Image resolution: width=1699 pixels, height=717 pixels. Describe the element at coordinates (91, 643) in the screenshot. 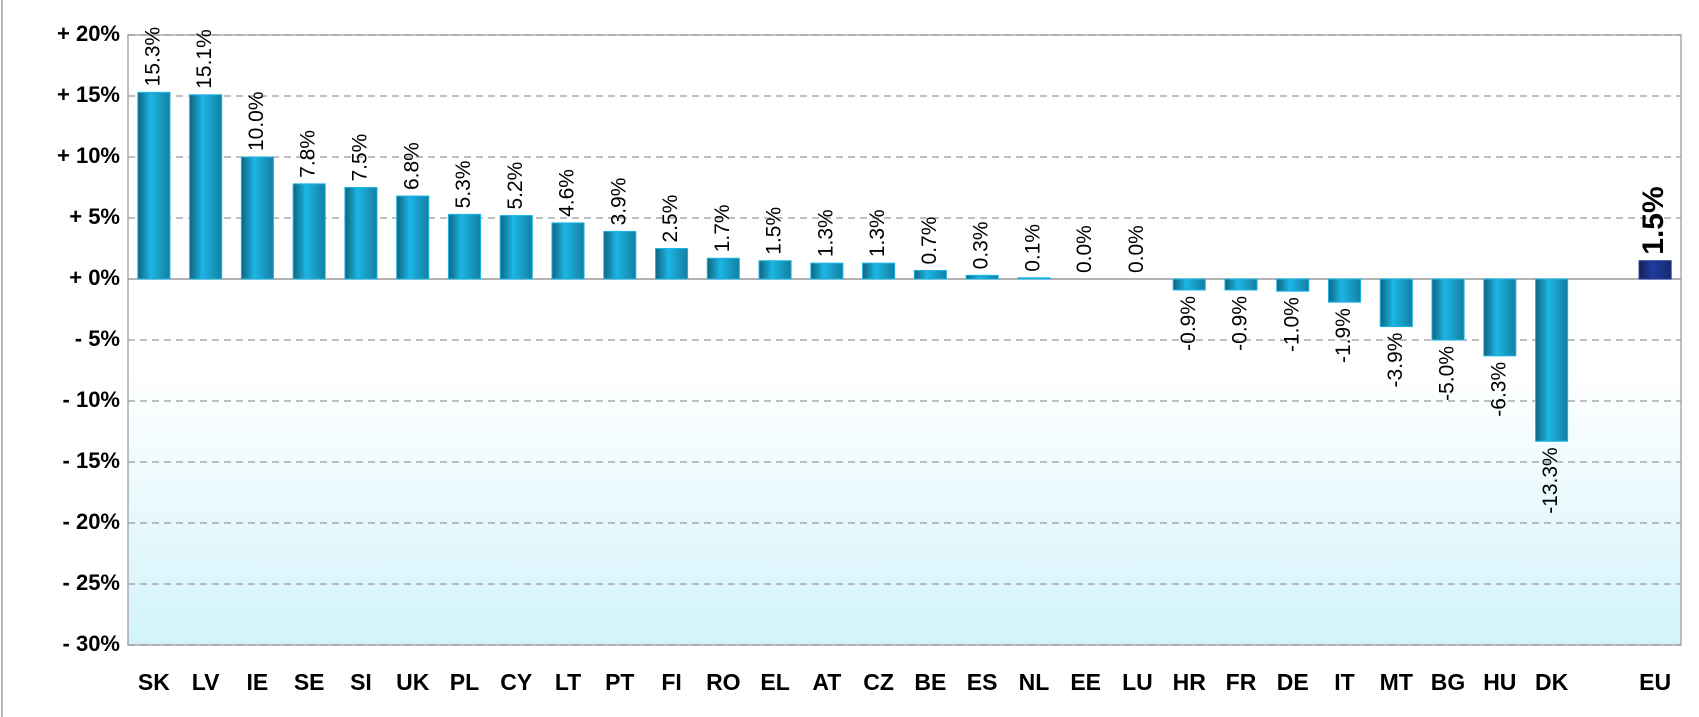

I see `y-tick-label: - 30%` at that location.